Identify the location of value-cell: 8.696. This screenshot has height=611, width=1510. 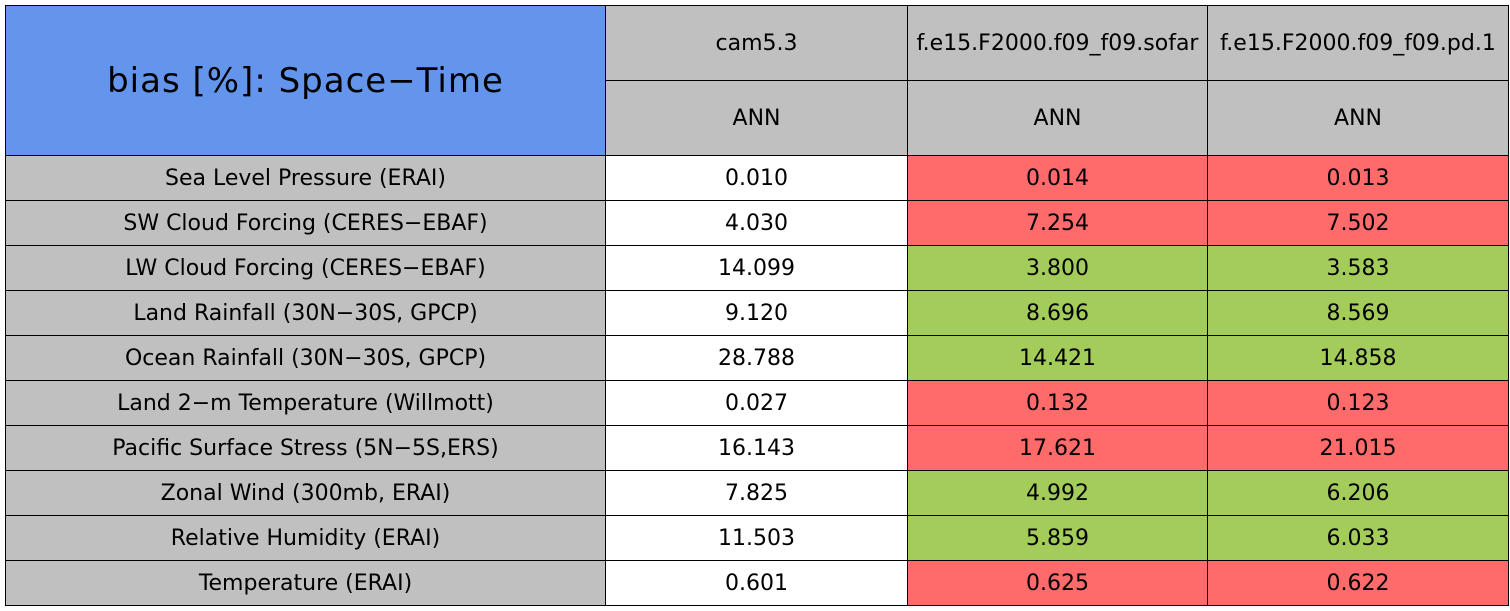
(1057, 313).